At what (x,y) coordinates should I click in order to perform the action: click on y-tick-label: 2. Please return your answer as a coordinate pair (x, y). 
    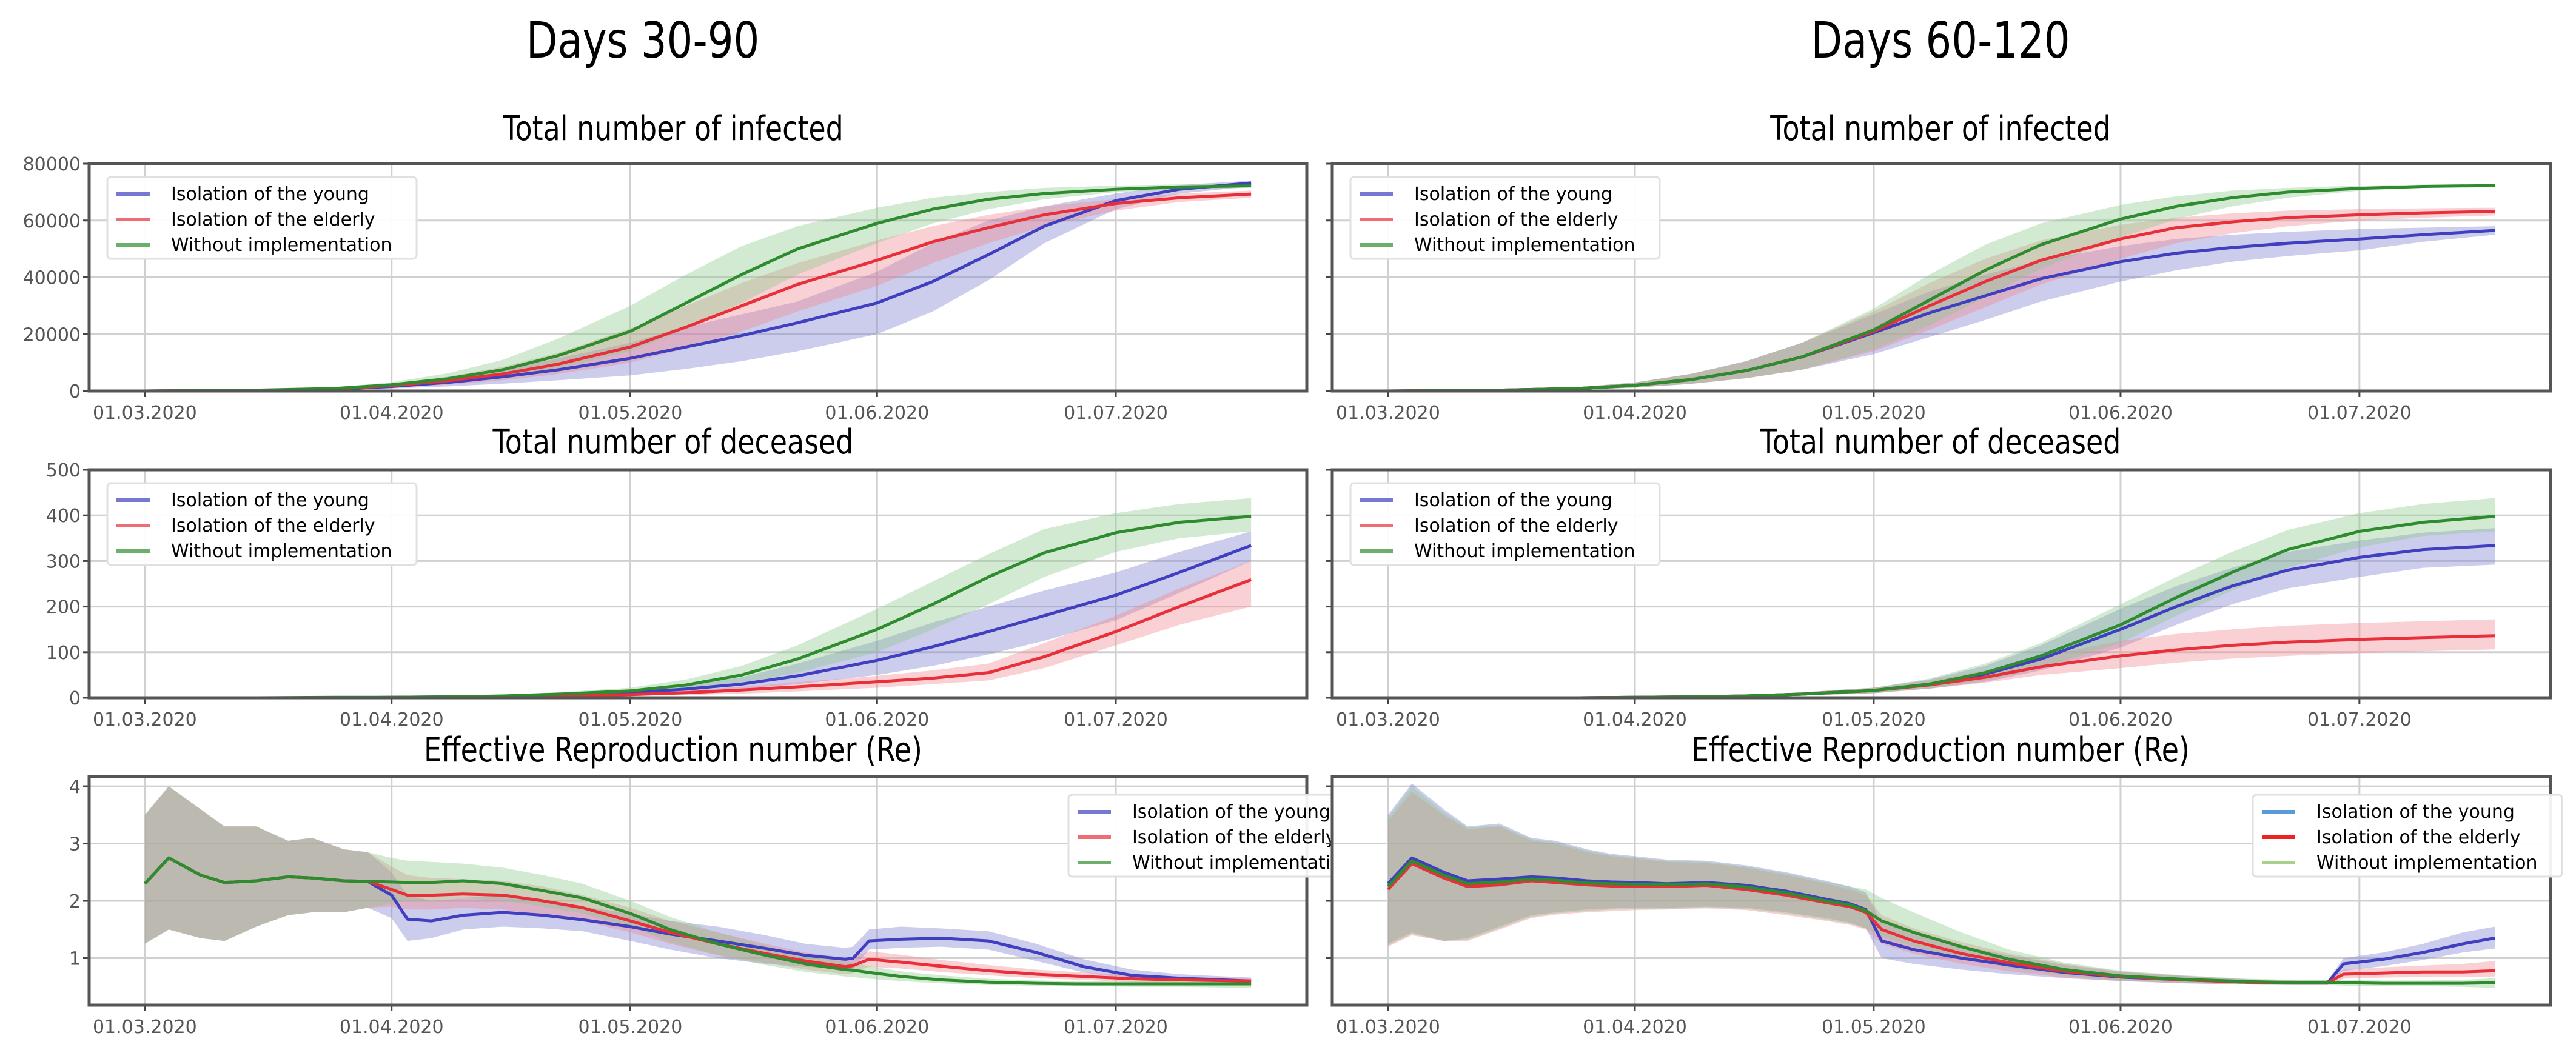
    Looking at the image, I should click on (75, 901).